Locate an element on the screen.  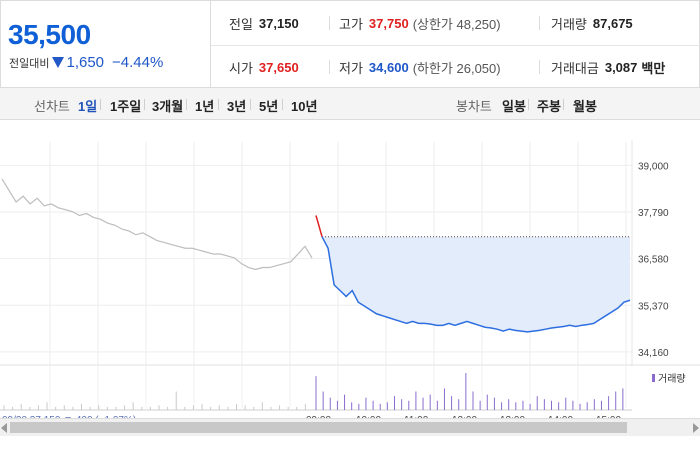
low-cell: 저가 34,600 (하한가 26,050) is located at coordinates (420, 67).